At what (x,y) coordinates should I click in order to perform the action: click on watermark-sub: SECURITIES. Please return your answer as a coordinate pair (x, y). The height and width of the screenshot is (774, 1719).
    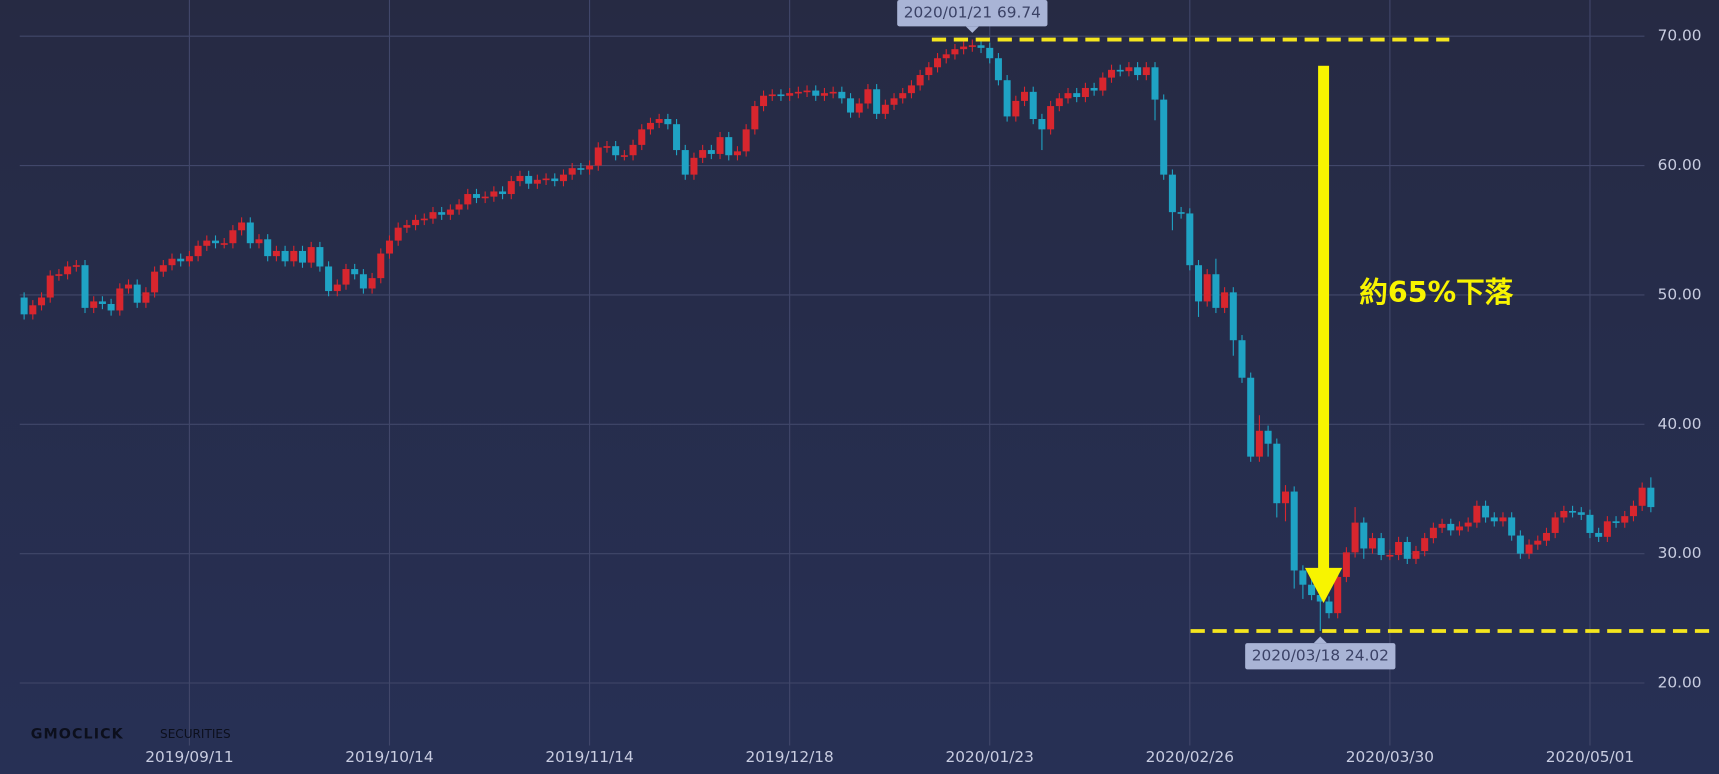
    Looking at the image, I should click on (195, 734).